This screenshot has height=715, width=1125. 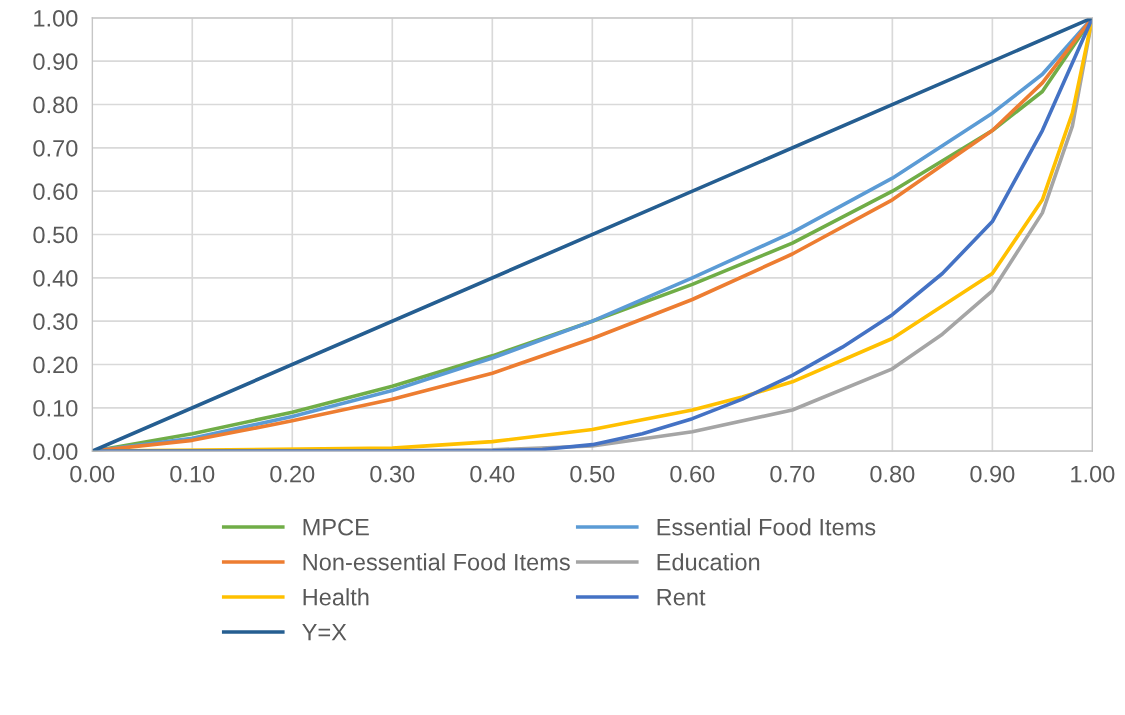 What do you see at coordinates (55, 191) in the screenshot?
I see `y-tick-label: 0.60` at bounding box center [55, 191].